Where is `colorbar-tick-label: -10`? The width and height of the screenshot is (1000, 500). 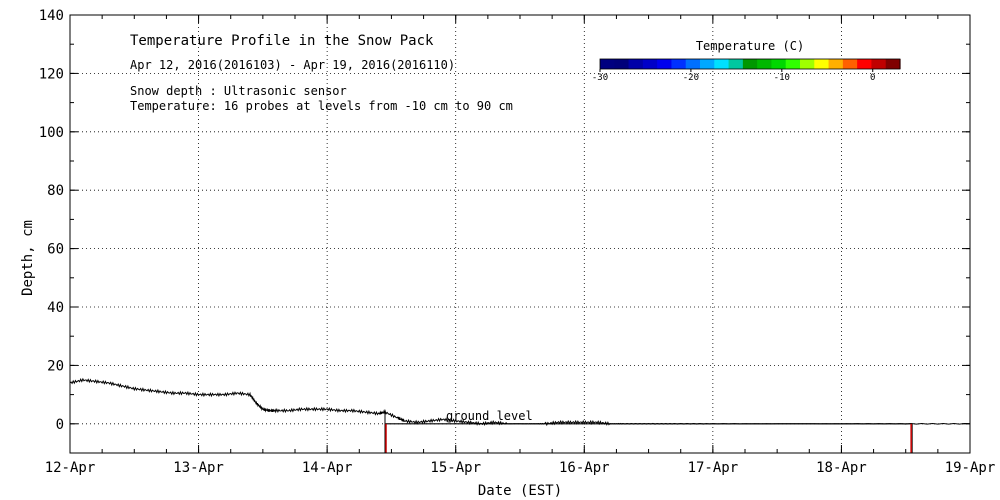
colorbar-tick-label: -10 is located at coordinates (782, 78).